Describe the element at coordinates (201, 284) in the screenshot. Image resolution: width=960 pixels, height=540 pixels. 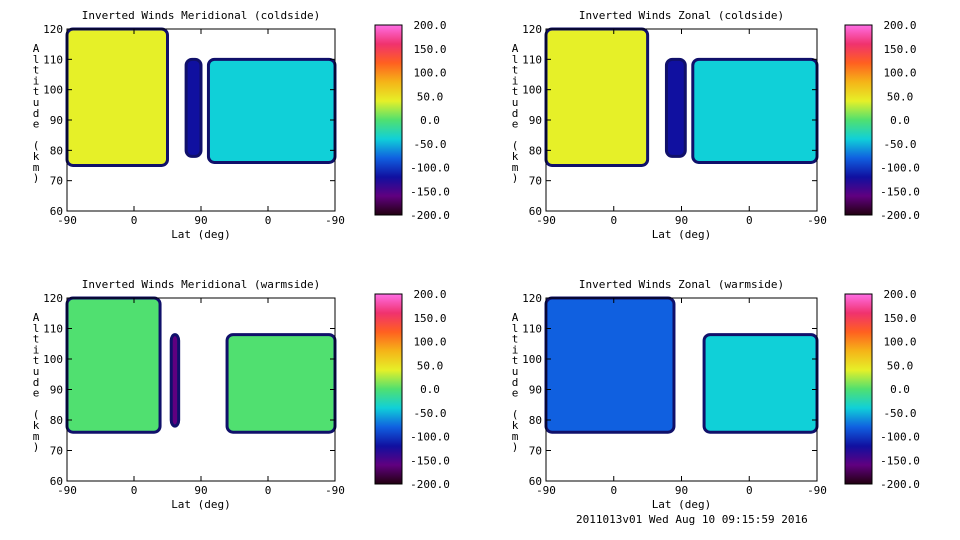
I see `chart-title: Inverted Winds Meridional (warmside)` at that location.